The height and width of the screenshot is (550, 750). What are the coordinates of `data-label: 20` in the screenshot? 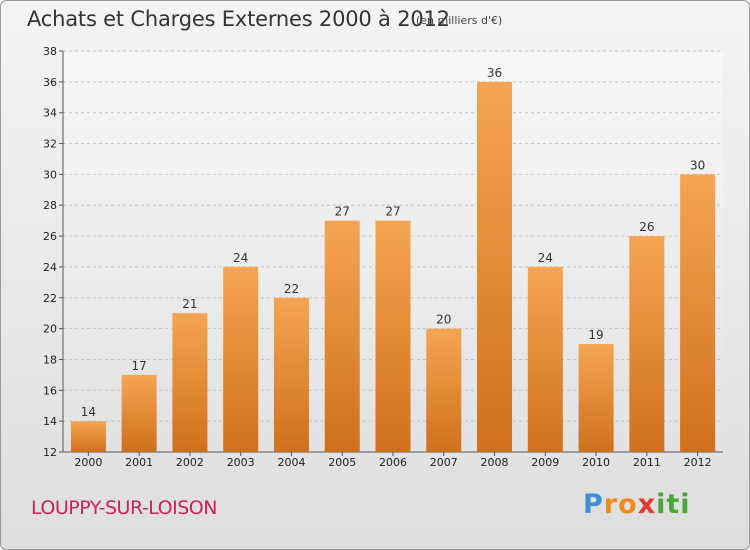 It's located at (443, 320).